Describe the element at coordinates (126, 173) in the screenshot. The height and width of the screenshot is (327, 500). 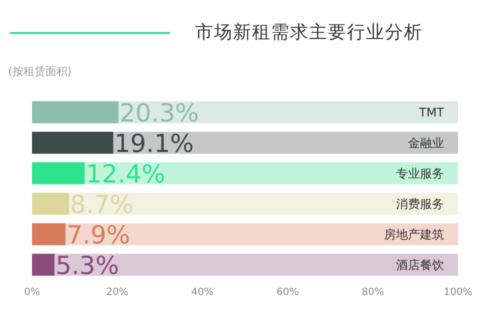
I see `data-label: 12.4%` at that location.